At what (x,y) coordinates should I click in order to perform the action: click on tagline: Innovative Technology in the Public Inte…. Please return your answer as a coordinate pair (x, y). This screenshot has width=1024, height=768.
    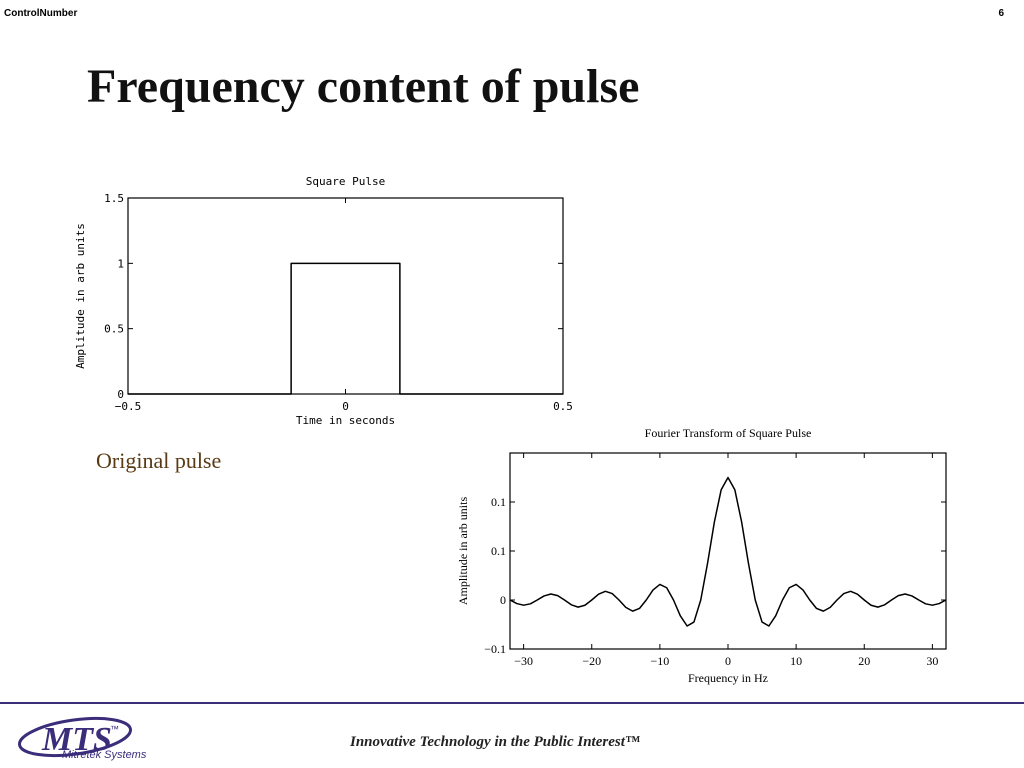
    Looking at the image, I should click on (494, 742).